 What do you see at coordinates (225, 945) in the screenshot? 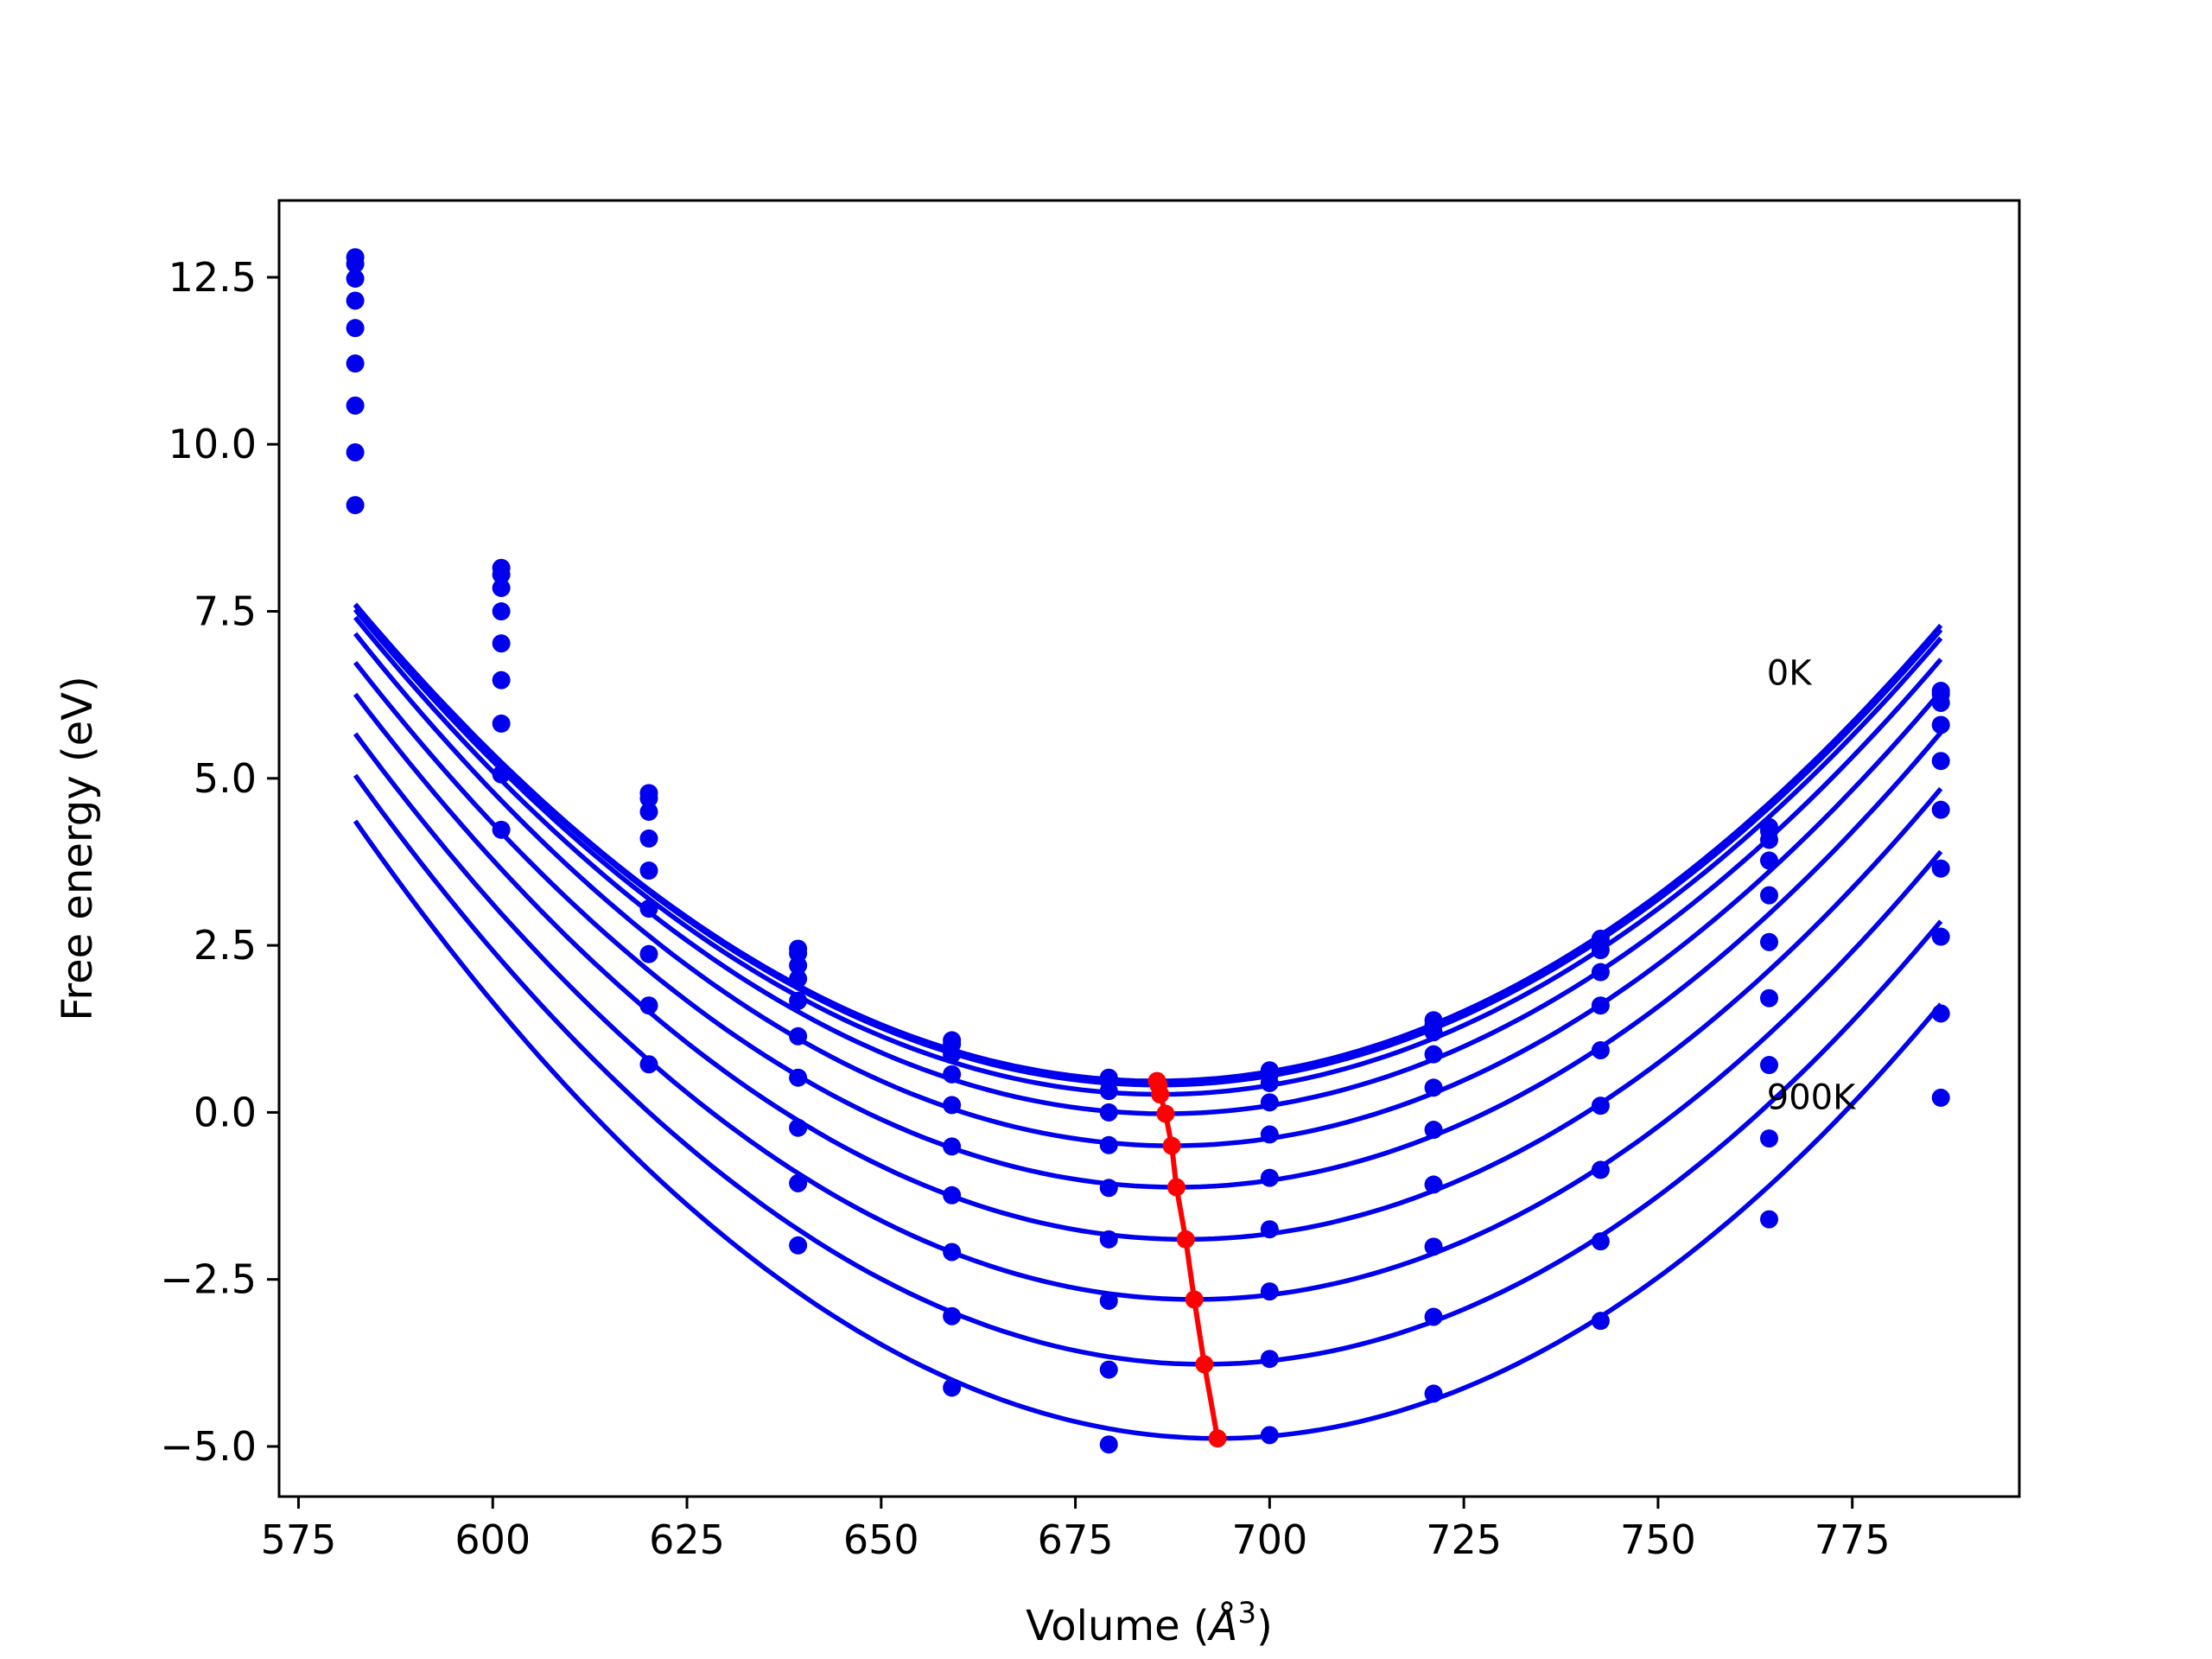
I see `y-tick-label-4: 2.5` at bounding box center [225, 945].